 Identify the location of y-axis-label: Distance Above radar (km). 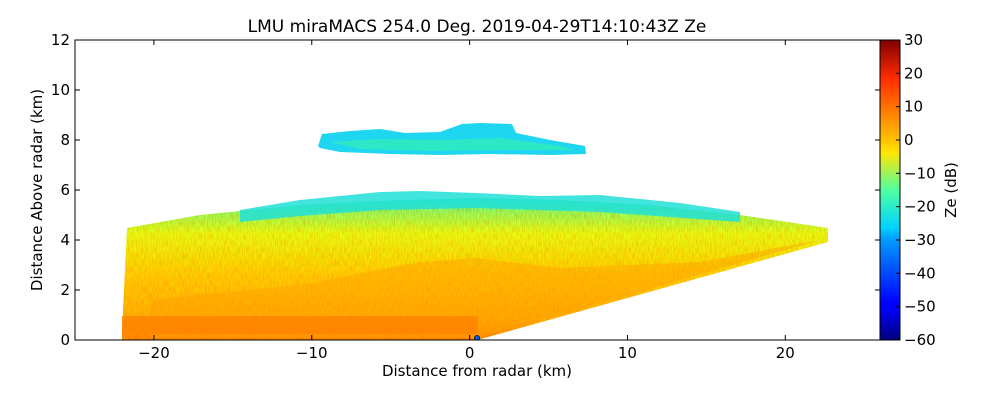
(37, 190).